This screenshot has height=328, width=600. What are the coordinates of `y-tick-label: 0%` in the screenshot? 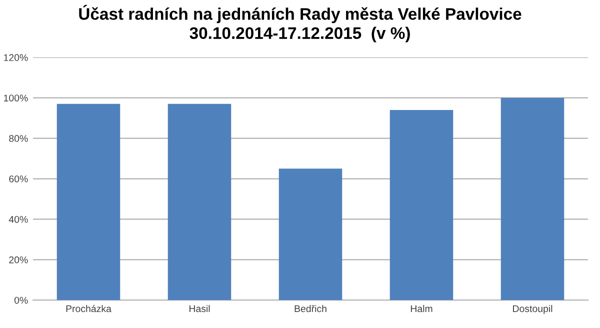 It's located at (21, 300).